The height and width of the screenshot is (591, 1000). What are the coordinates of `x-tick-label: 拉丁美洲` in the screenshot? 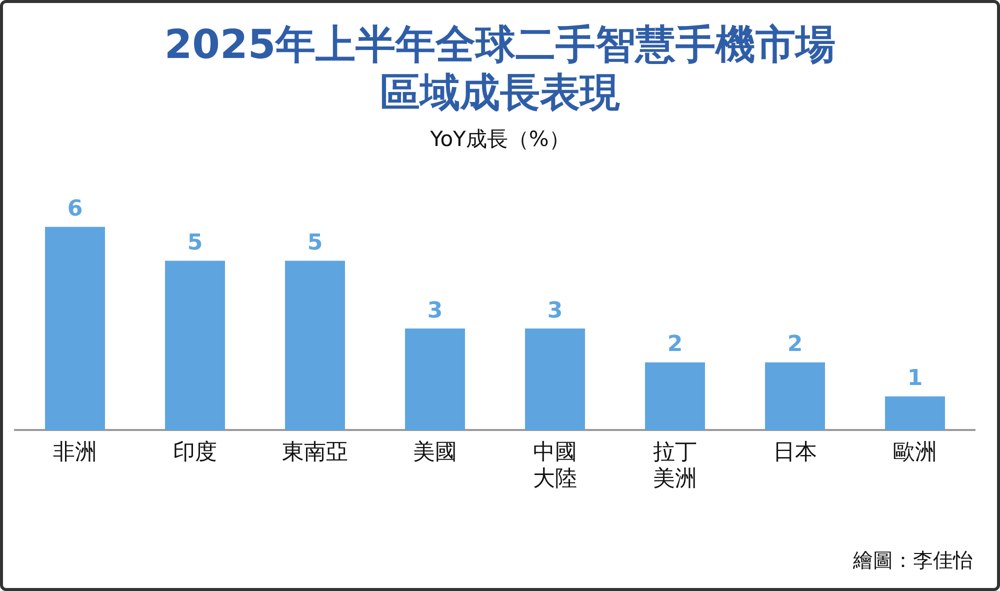 It's located at (675, 466).